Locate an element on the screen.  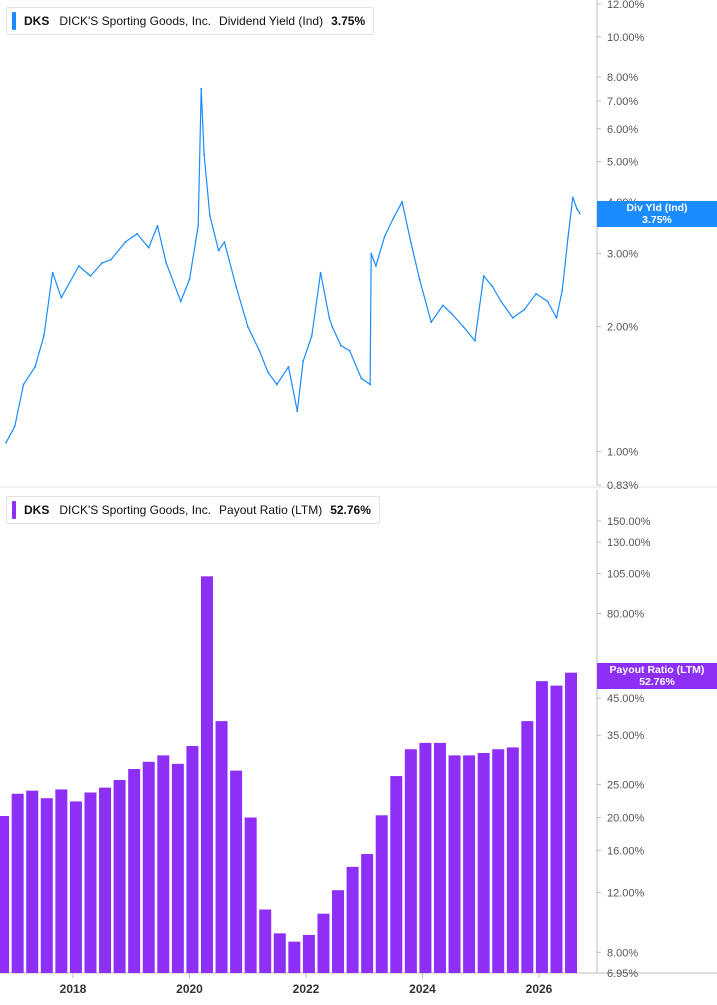
x-tick-label: 2018 is located at coordinates (73, 989).